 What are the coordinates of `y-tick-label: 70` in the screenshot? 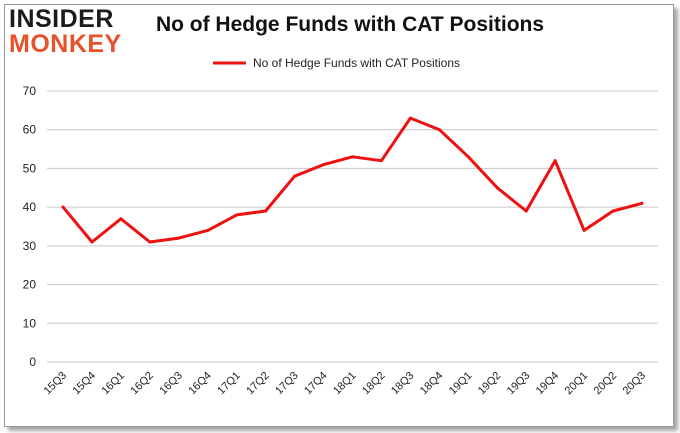 It's located at (30, 91).